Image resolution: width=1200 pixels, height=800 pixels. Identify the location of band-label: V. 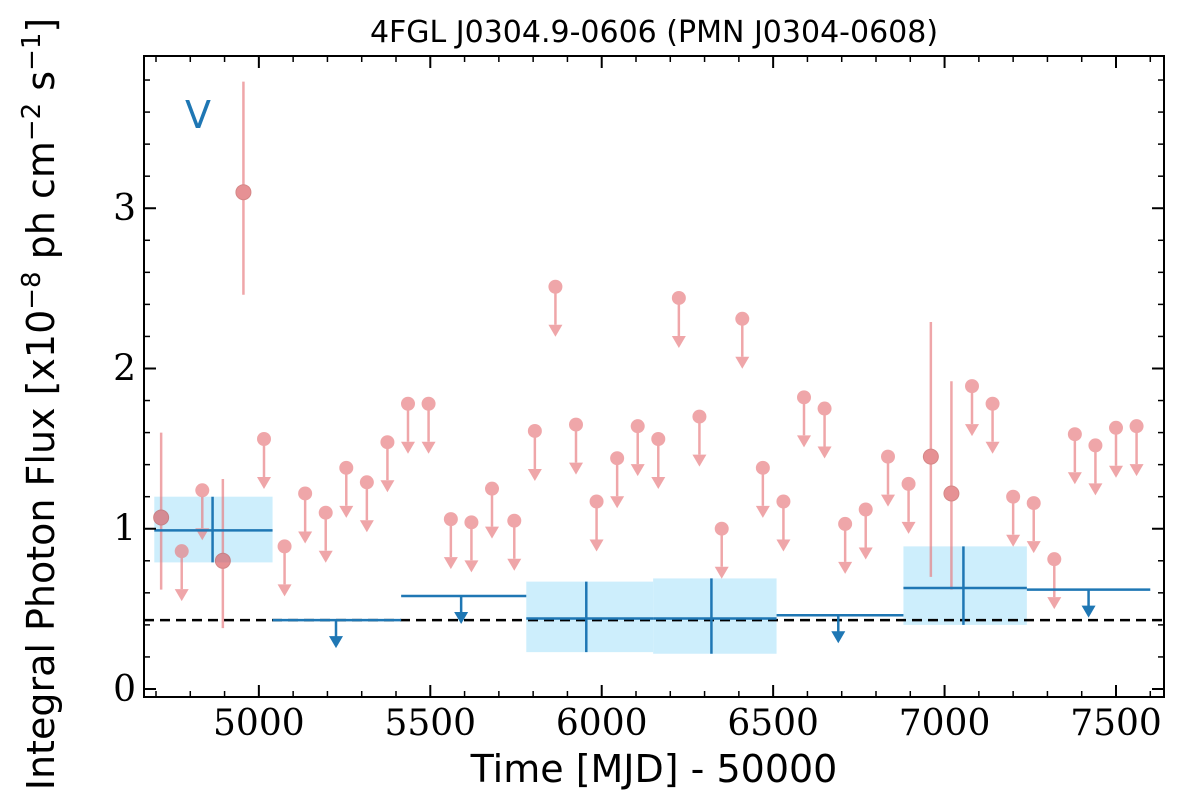
(198, 115).